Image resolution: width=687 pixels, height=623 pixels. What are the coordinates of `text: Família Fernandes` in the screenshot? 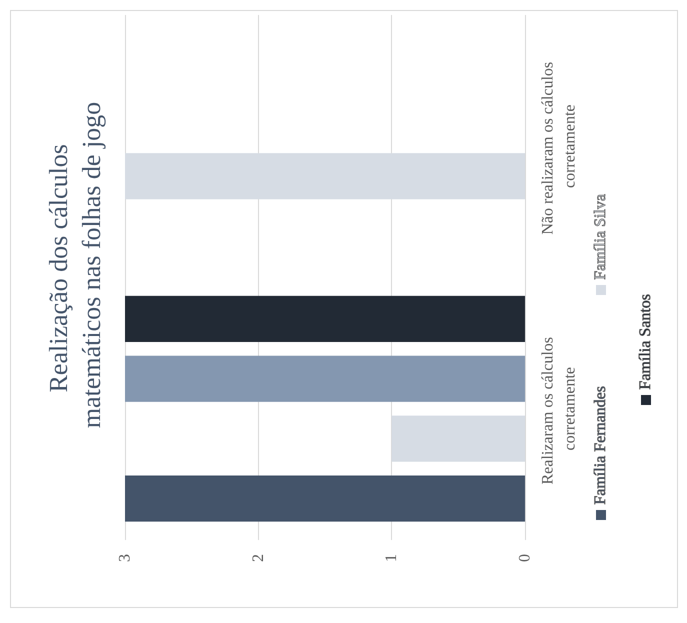 It's located at (601, 445).